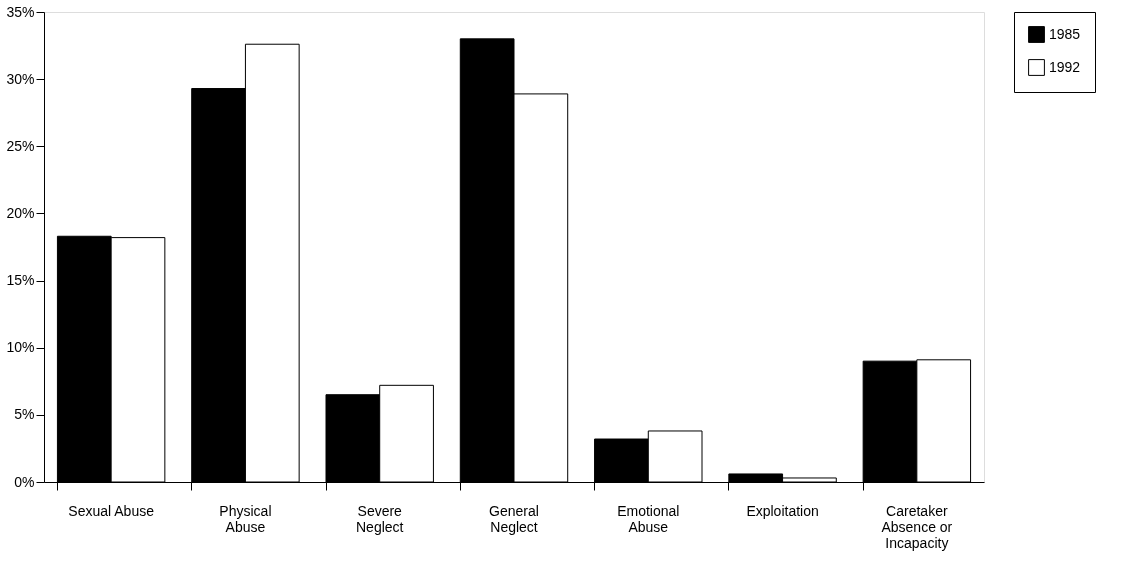 This screenshot has height=587, width=1134. Describe the element at coordinates (20, 280) in the screenshot. I see `y-tick-label: 15%` at that location.